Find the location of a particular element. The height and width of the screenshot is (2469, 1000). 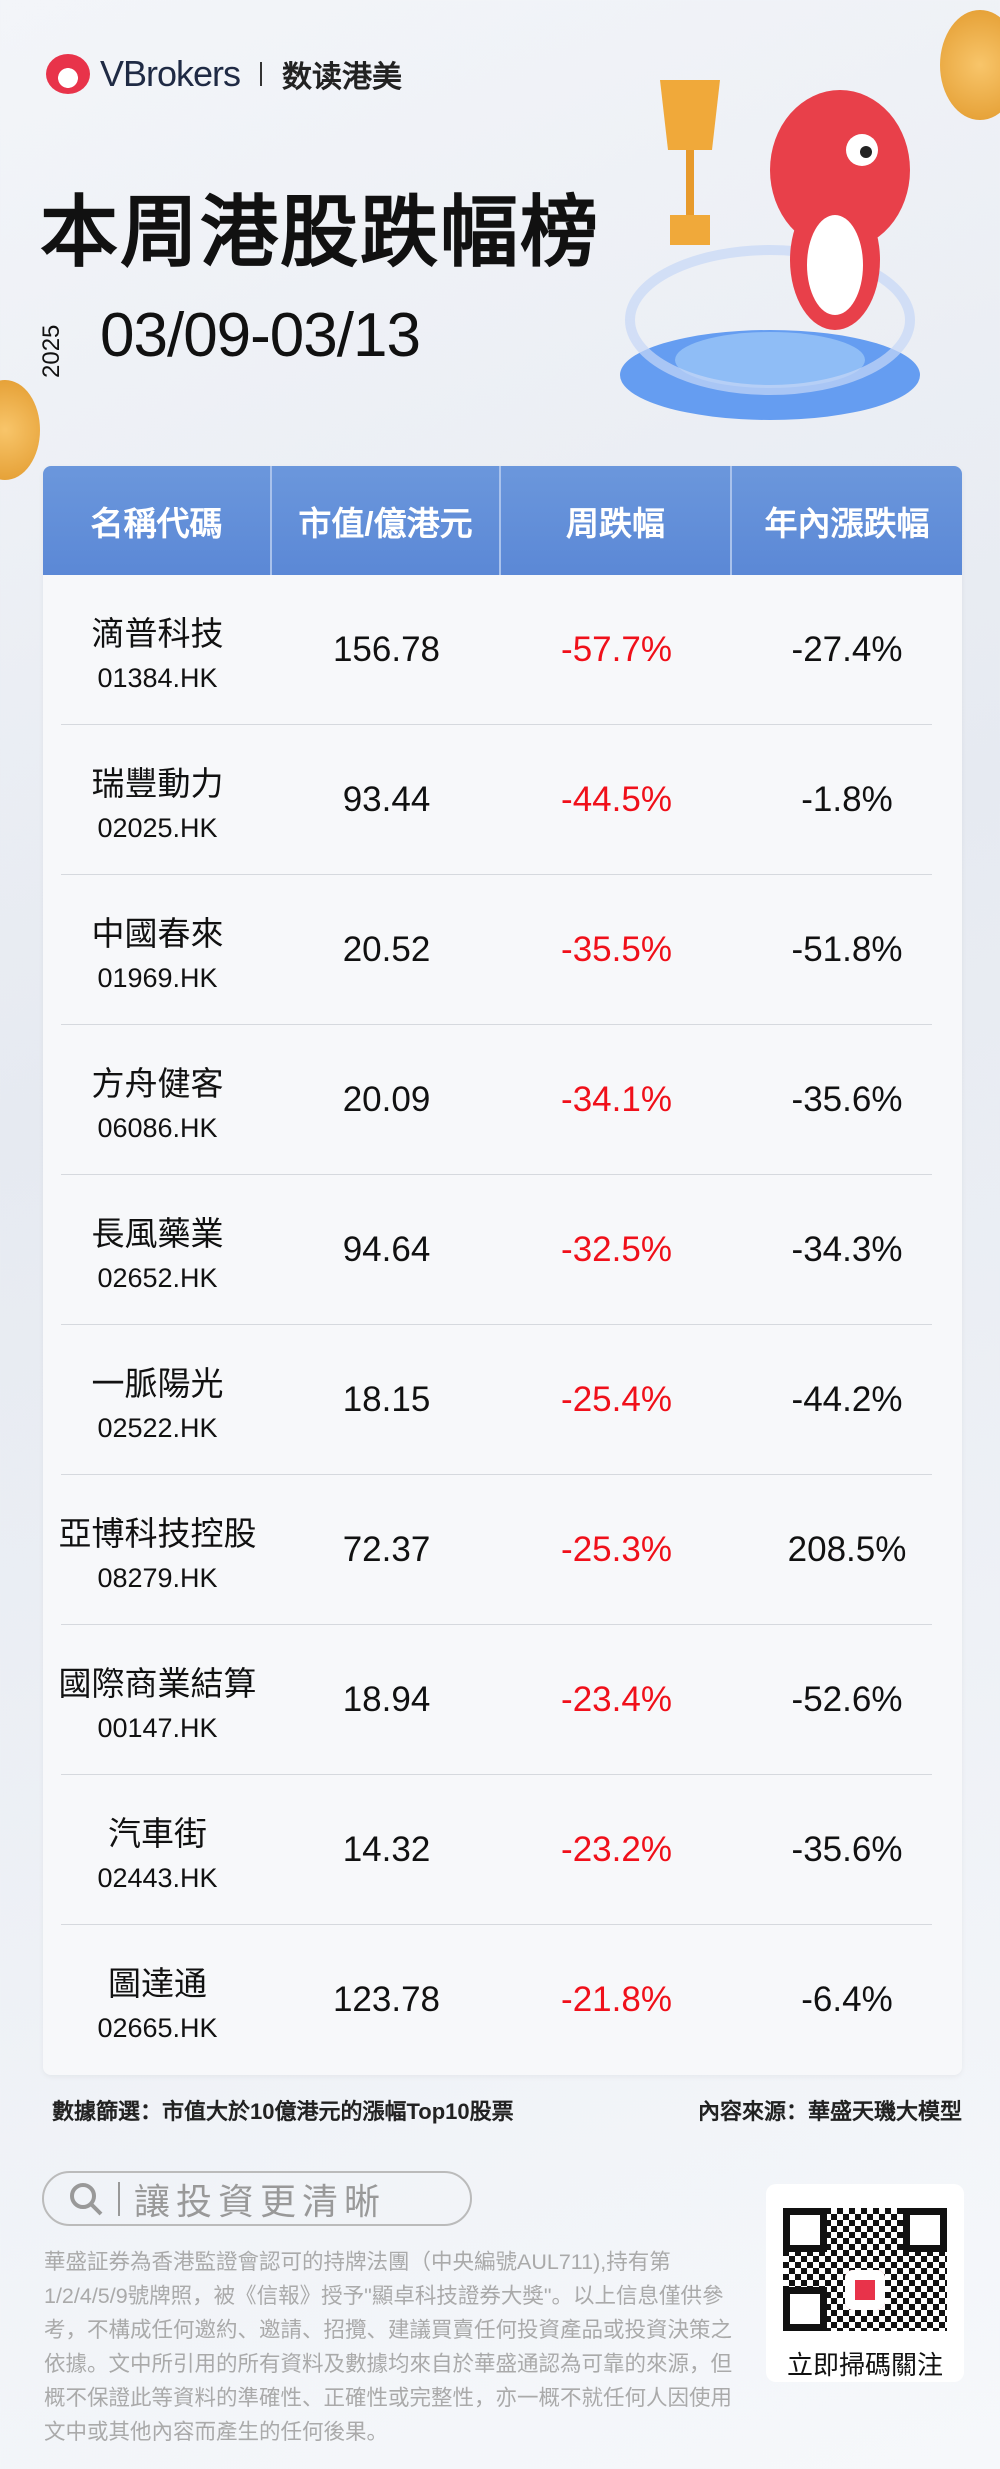

stock-name: 一脈陽光 is located at coordinates (157, 1383).